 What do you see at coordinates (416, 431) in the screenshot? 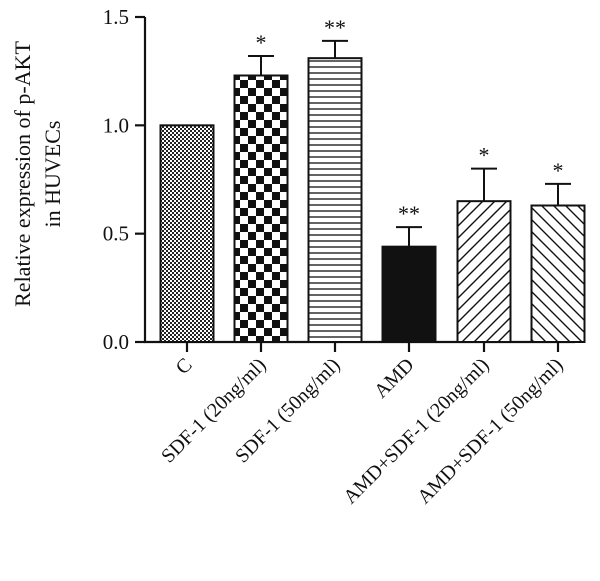
I see `category-label: AMD+SDF-1 (20ng/ml)` at bounding box center [416, 431].